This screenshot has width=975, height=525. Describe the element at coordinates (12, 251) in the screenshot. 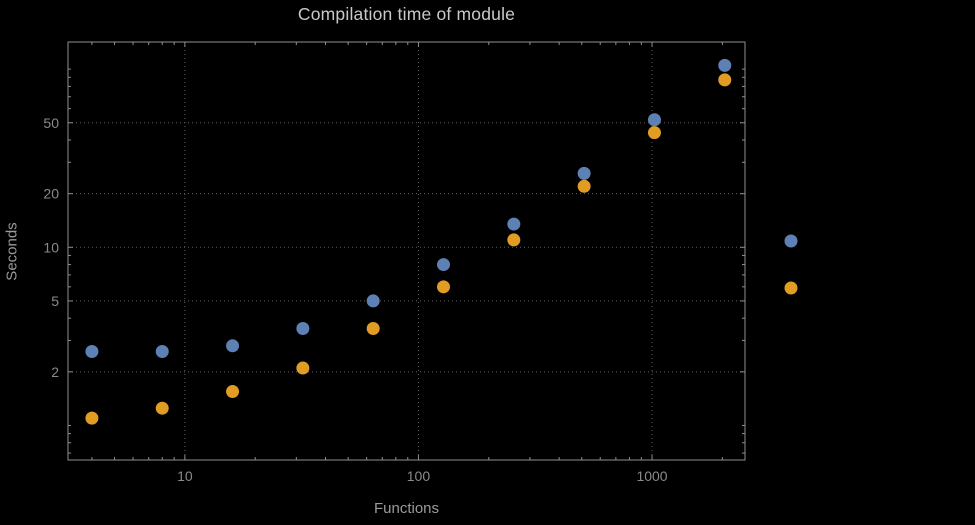

I see `y-axis-label: Seconds` at that location.